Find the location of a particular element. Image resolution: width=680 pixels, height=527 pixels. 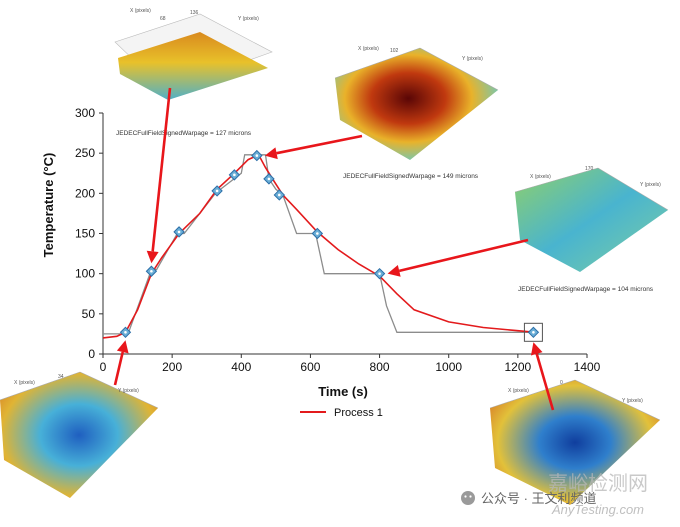

y-tick-label: 150 is located at coordinates (85, 234).